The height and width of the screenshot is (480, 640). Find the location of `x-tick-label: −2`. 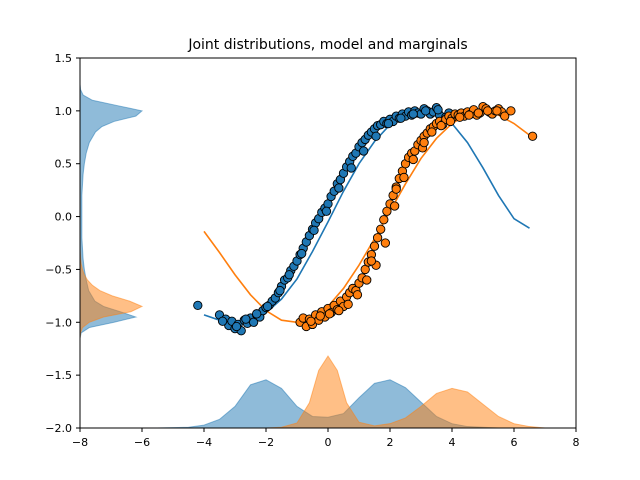

x-tick-label: −2 is located at coordinates (266, 442).